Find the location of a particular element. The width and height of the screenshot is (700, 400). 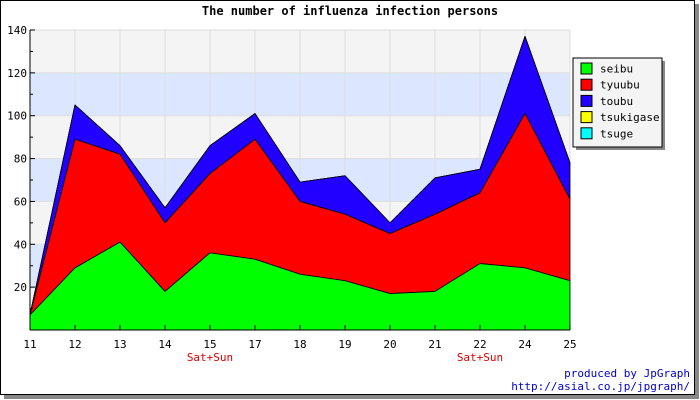

x-axis-ticks: 11 12 13 14 15 17 18 19 20 21 22 24 25 is located at coordinates (300, 338).